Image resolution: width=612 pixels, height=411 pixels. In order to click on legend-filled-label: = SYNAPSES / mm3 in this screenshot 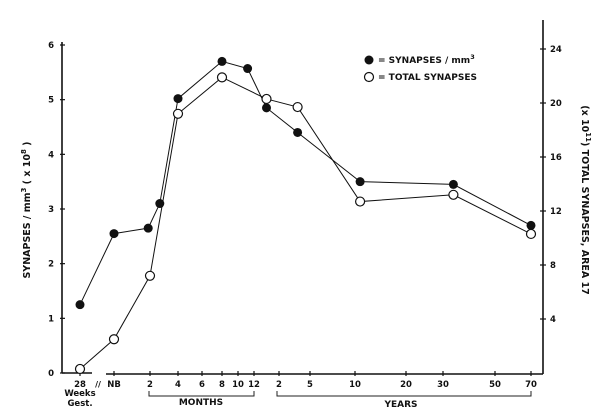, I will do `click(426, 59)`.